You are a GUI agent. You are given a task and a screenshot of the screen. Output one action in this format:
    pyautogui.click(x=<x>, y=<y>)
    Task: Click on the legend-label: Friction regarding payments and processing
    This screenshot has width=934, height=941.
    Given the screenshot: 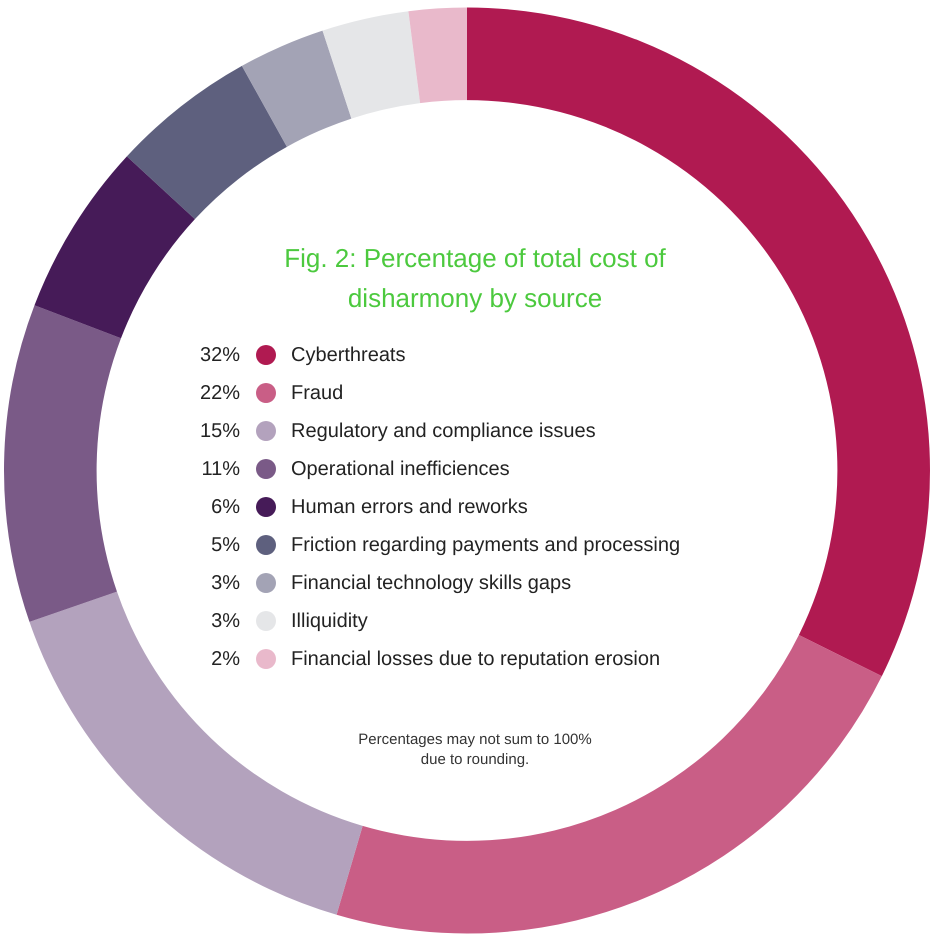 What is the action you would take?
    pyautogui.click(x=485, y=545)
    